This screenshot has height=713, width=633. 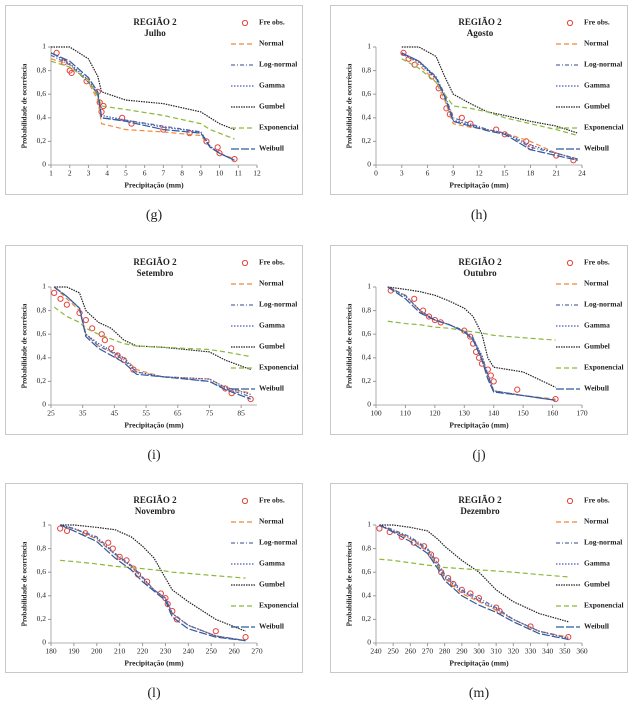 What do you see at coordinates (107, 173) in the screenshot?
I see `x-tick-label: 4` at bounding box center [107, 173].